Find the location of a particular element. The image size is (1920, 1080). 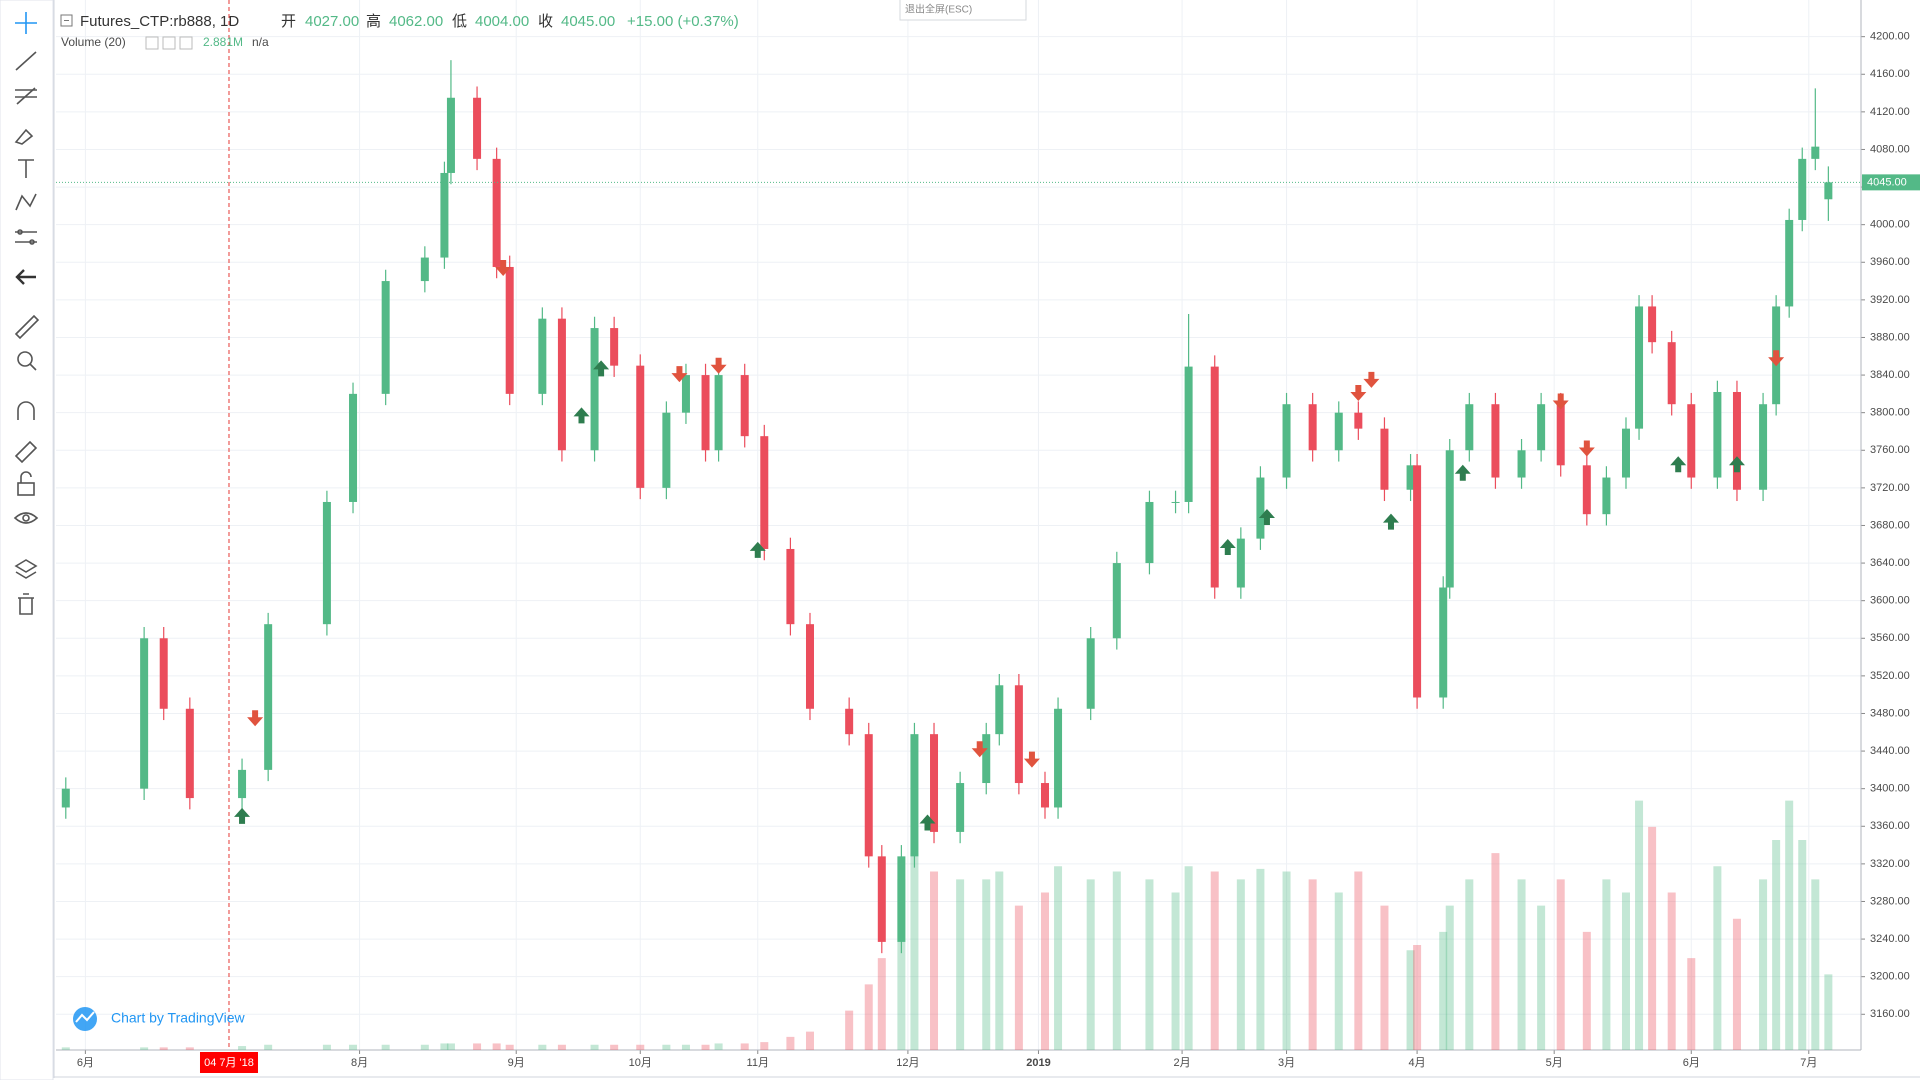

tool-trash is located at coordinates (26, 604).